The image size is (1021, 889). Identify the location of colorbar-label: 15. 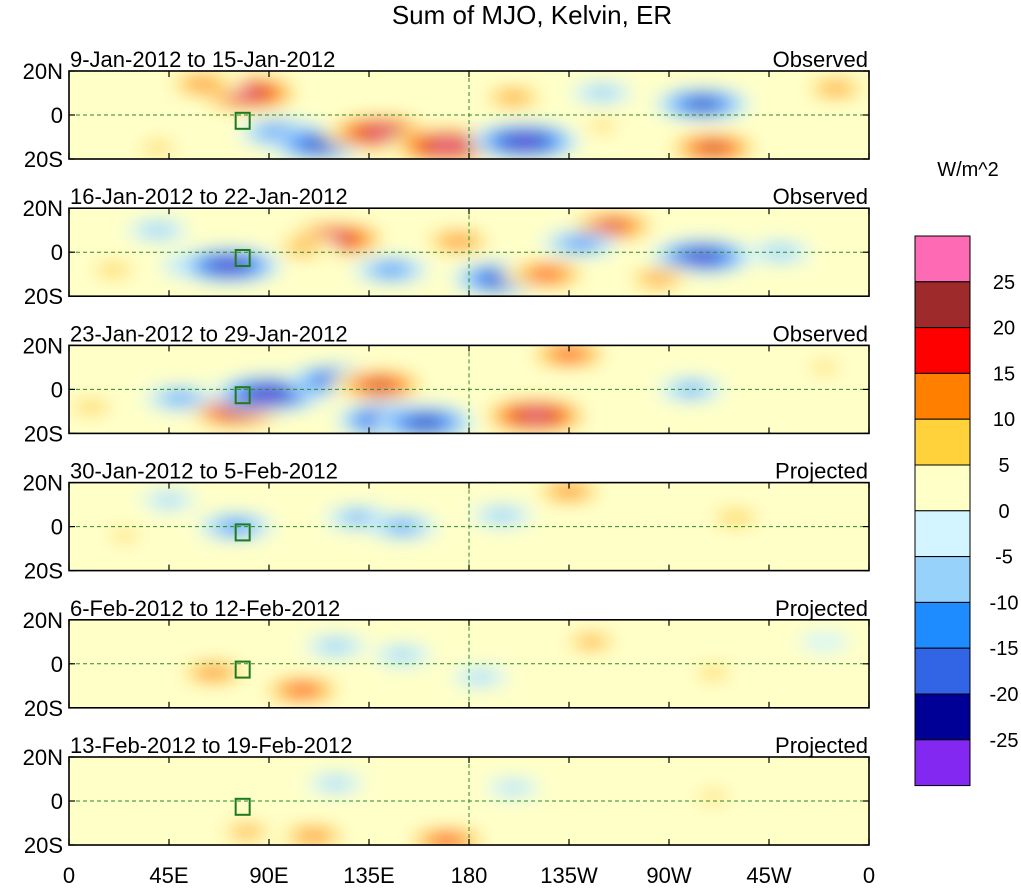
(1004, 374).